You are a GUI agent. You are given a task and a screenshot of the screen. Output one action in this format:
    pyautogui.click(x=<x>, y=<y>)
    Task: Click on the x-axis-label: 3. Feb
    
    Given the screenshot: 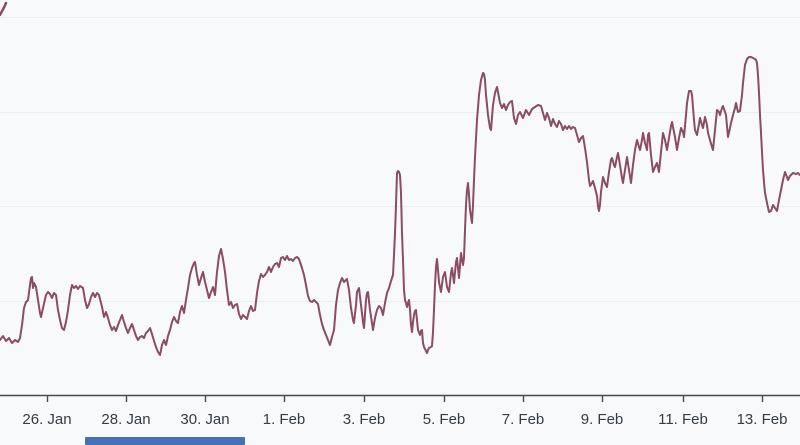 What is the action you would take?
    pyautogui.click(x=364, y=419)
    